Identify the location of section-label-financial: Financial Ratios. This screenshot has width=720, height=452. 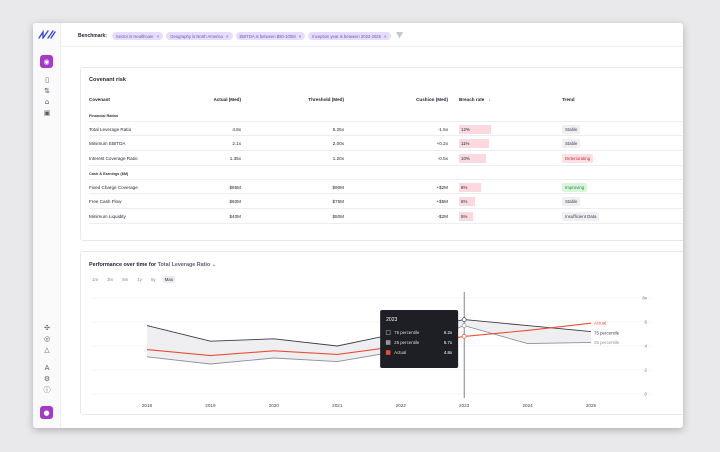
(104, 116).